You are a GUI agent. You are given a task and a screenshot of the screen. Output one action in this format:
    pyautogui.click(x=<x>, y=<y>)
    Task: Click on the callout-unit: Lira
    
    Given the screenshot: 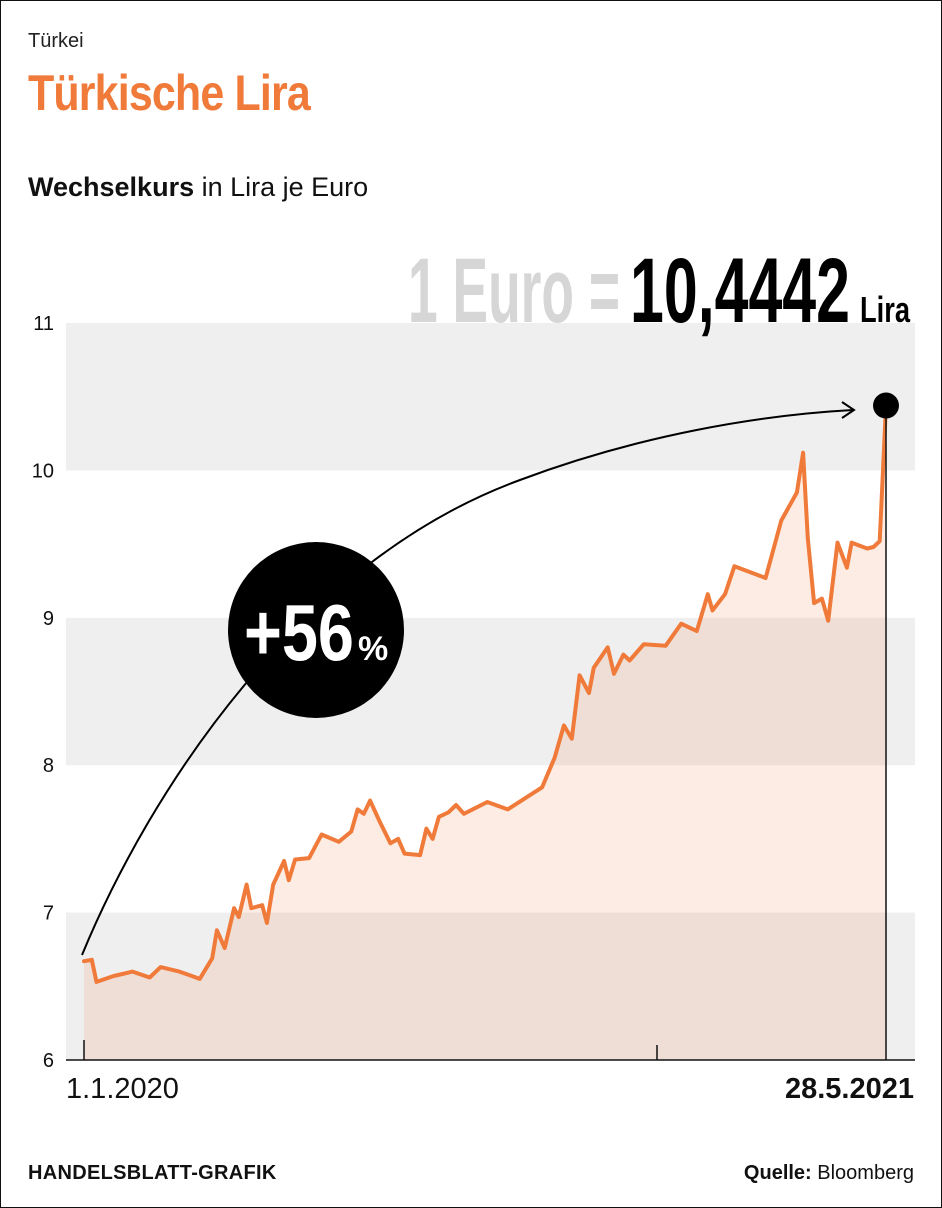 What is the action you would take?
    pyautogui.click(x=885, y=309)
    